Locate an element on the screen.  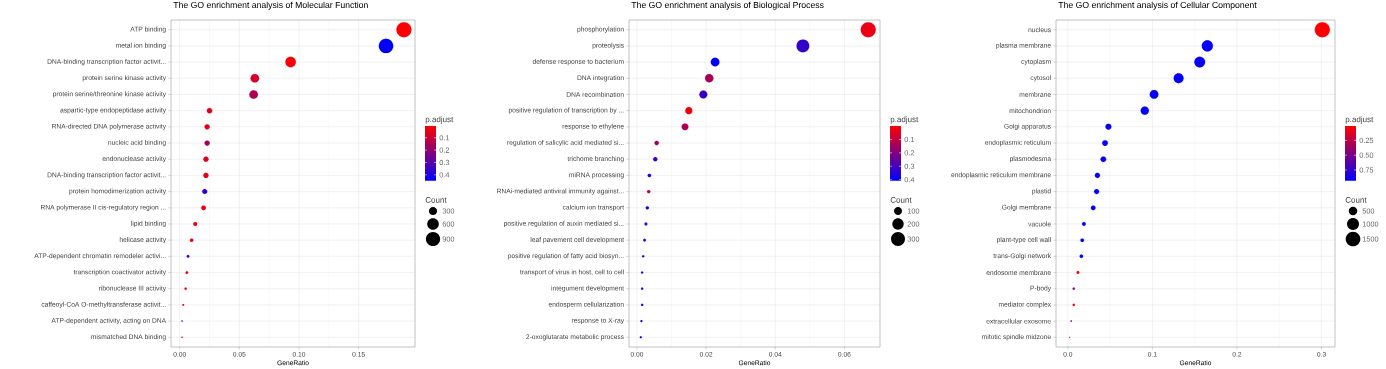
chart-title: The GO enrichment analysis of Molecular Function is located at coordinates (270, 5).